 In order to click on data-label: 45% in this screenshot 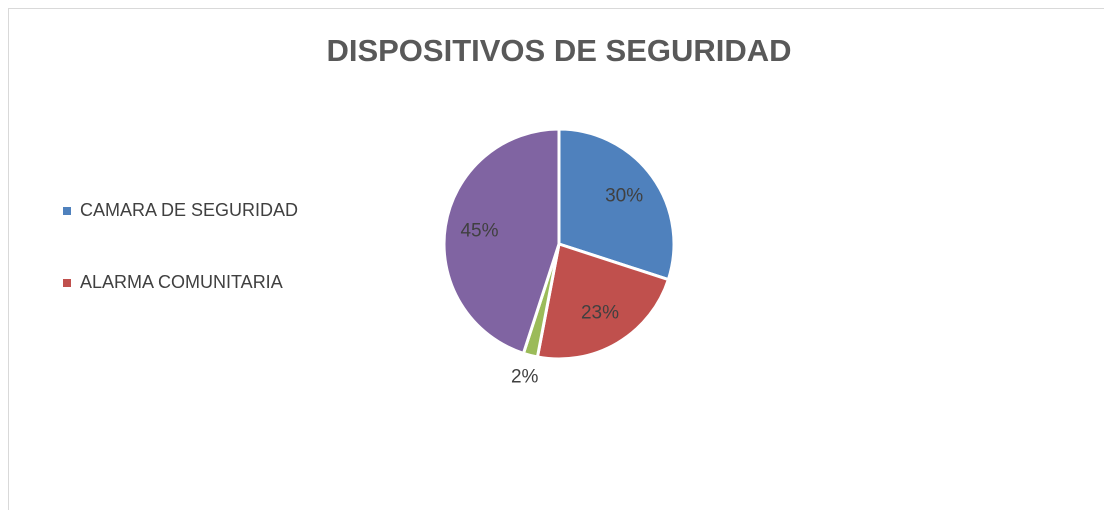, I will do `click(479, 230)`.